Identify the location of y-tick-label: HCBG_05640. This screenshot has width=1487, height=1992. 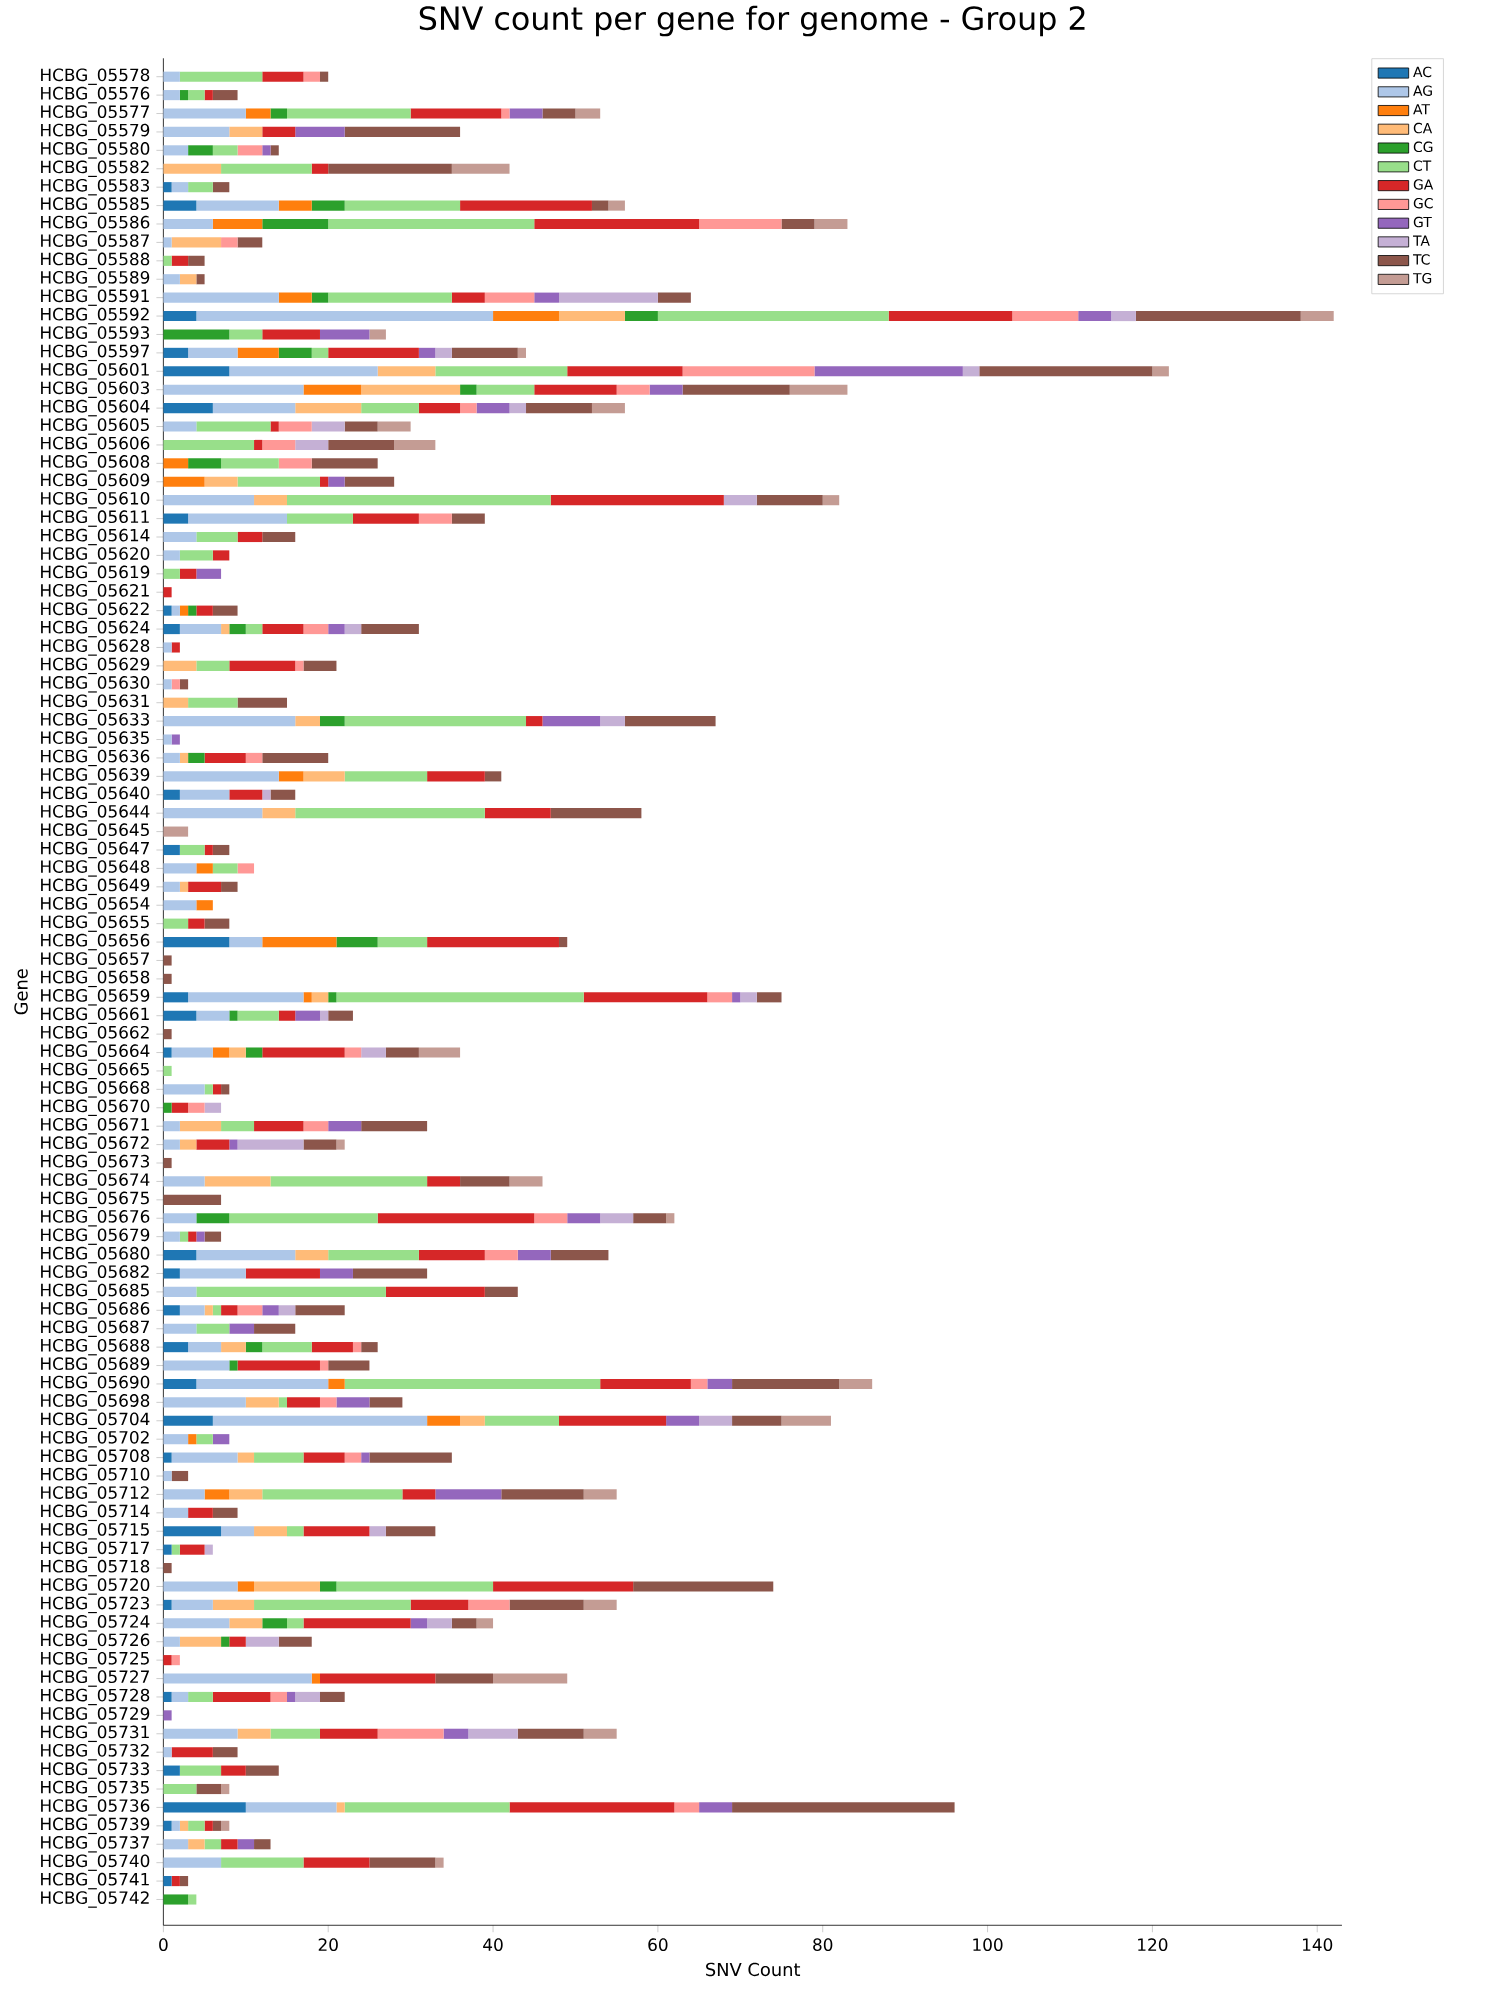
(95, 795).